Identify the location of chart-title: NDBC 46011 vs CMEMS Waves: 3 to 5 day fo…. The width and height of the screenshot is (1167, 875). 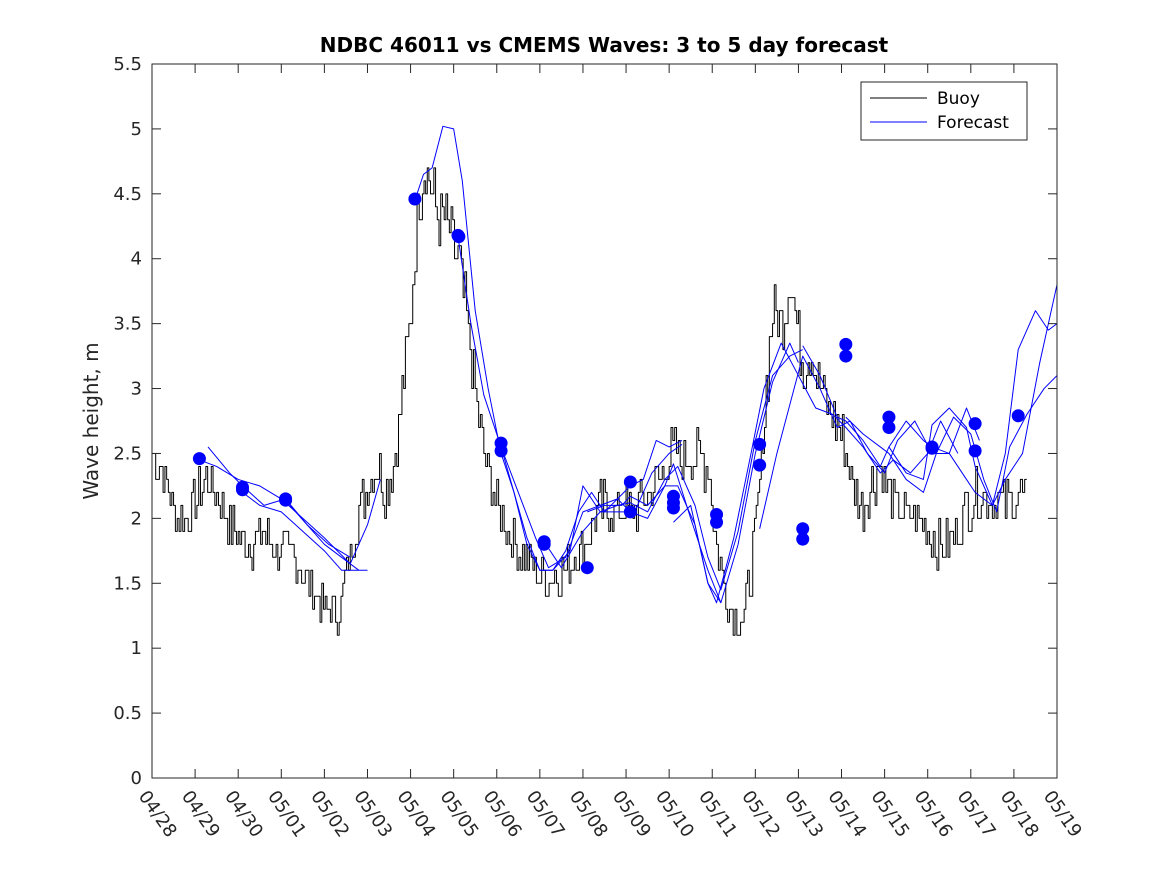
(604, 45).